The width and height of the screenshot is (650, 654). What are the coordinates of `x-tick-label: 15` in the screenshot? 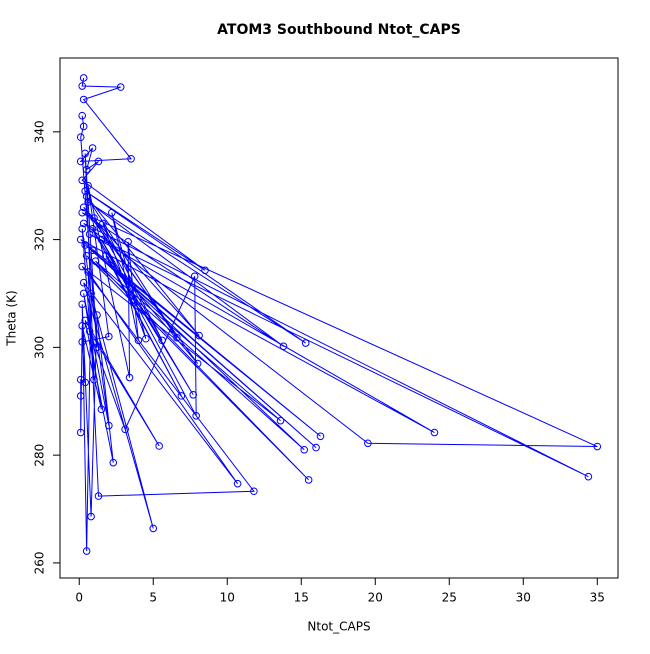 It's located at (301, 598).